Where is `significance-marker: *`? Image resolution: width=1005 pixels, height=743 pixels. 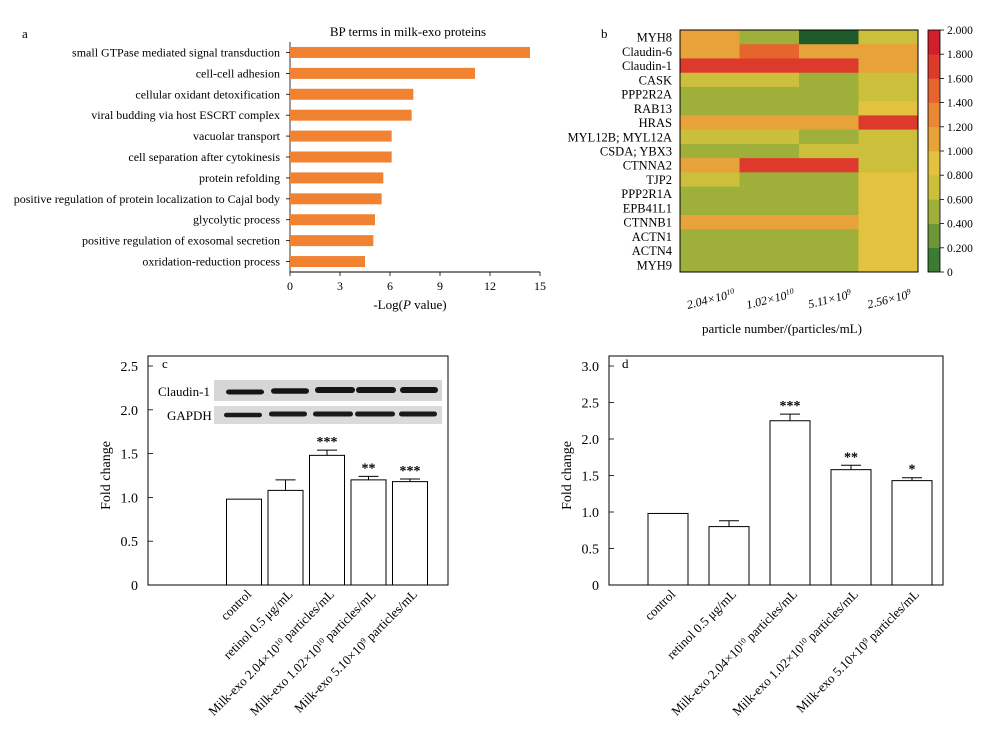 significance-marker: * is located at coordinates (912, 470).